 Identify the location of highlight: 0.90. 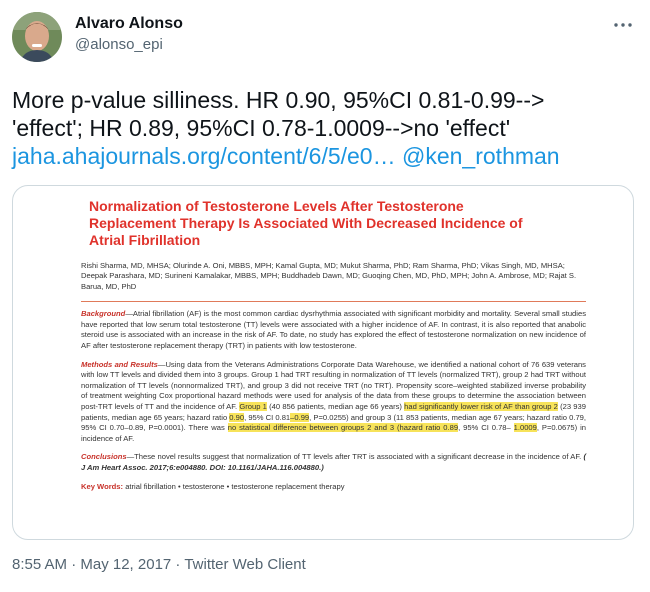
(237, 417).